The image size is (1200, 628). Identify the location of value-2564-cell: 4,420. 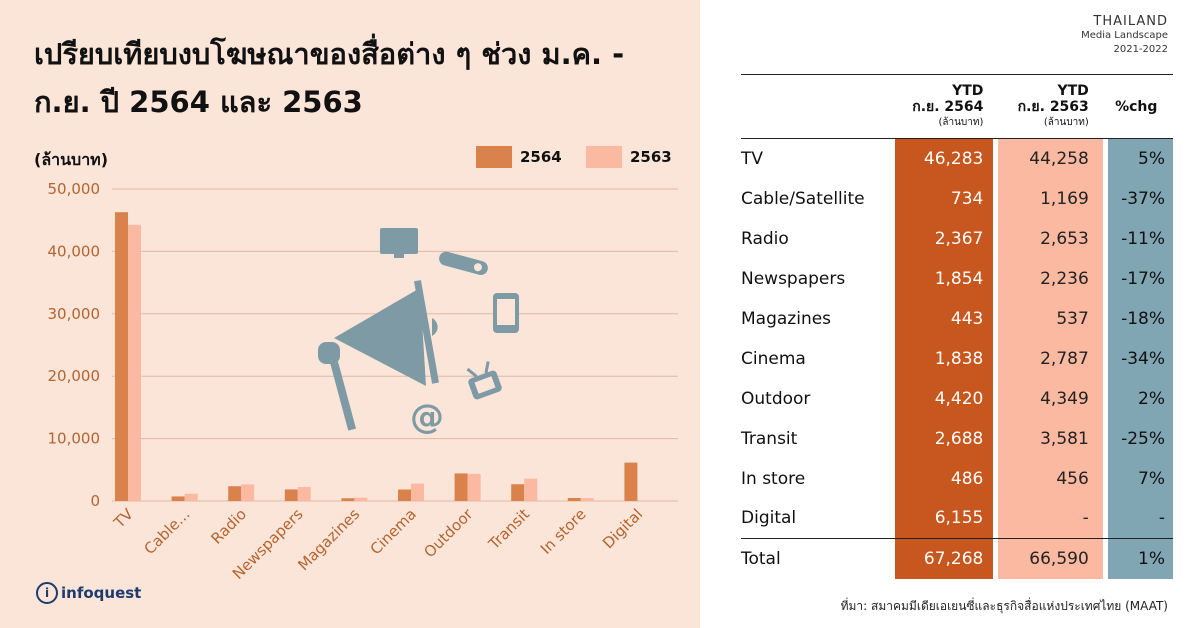
(944, 398).